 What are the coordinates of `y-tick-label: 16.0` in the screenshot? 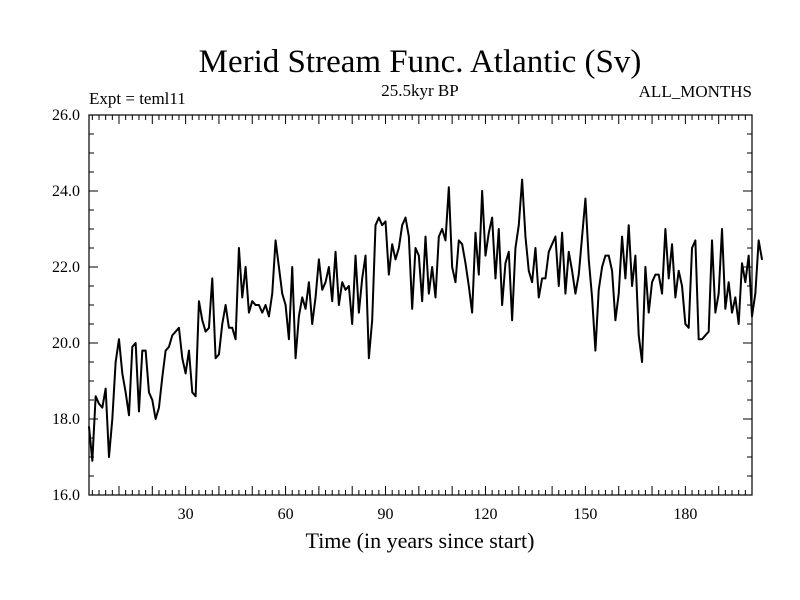 It's located at (66, 495).